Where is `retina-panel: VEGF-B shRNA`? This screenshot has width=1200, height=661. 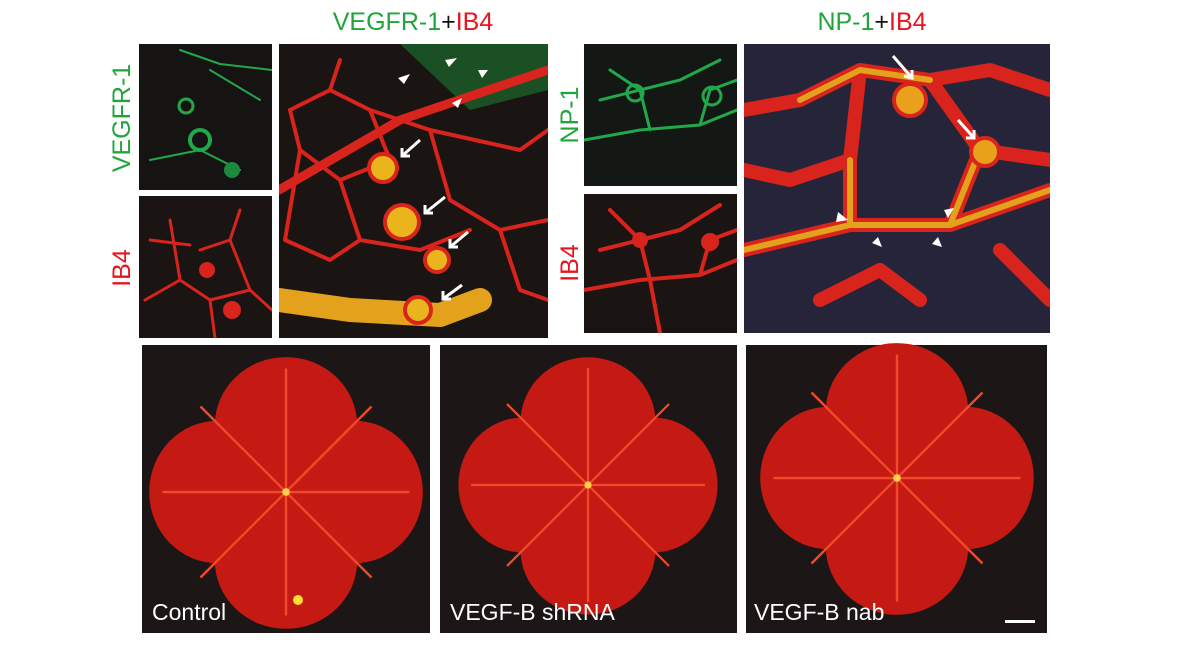 retina-panel: VEGF-B shRNA is located at coordinates (588, 489).